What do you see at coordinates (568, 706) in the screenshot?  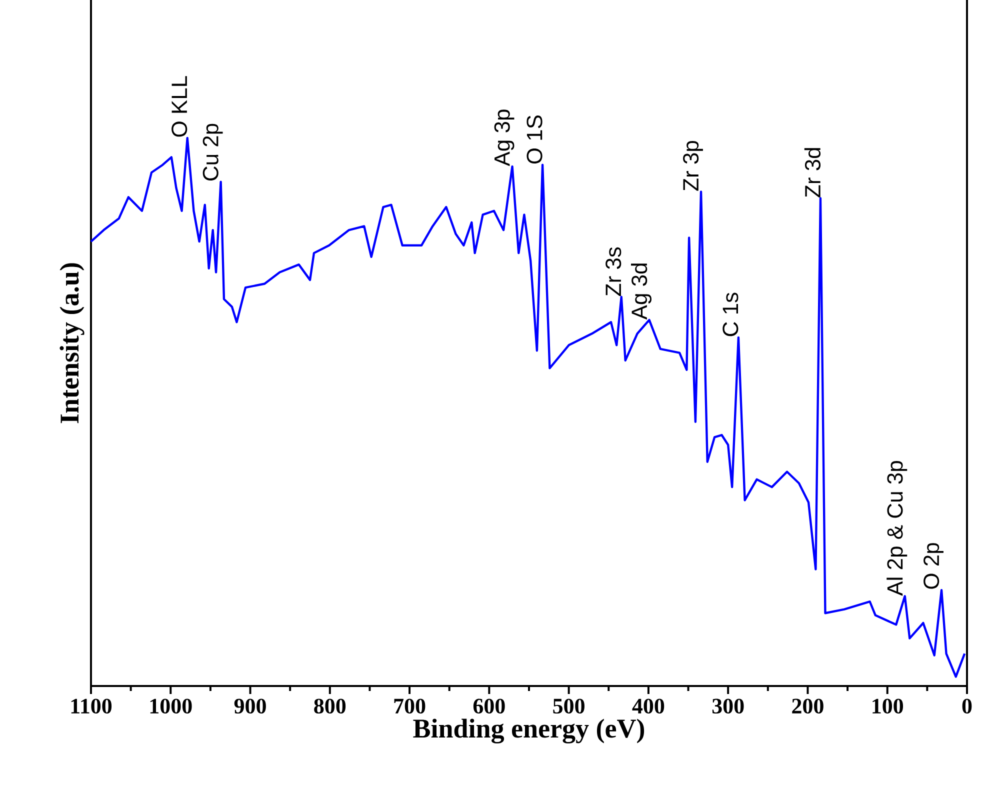 I see `x-tick-label: 500` at bounding box center [568, 706].